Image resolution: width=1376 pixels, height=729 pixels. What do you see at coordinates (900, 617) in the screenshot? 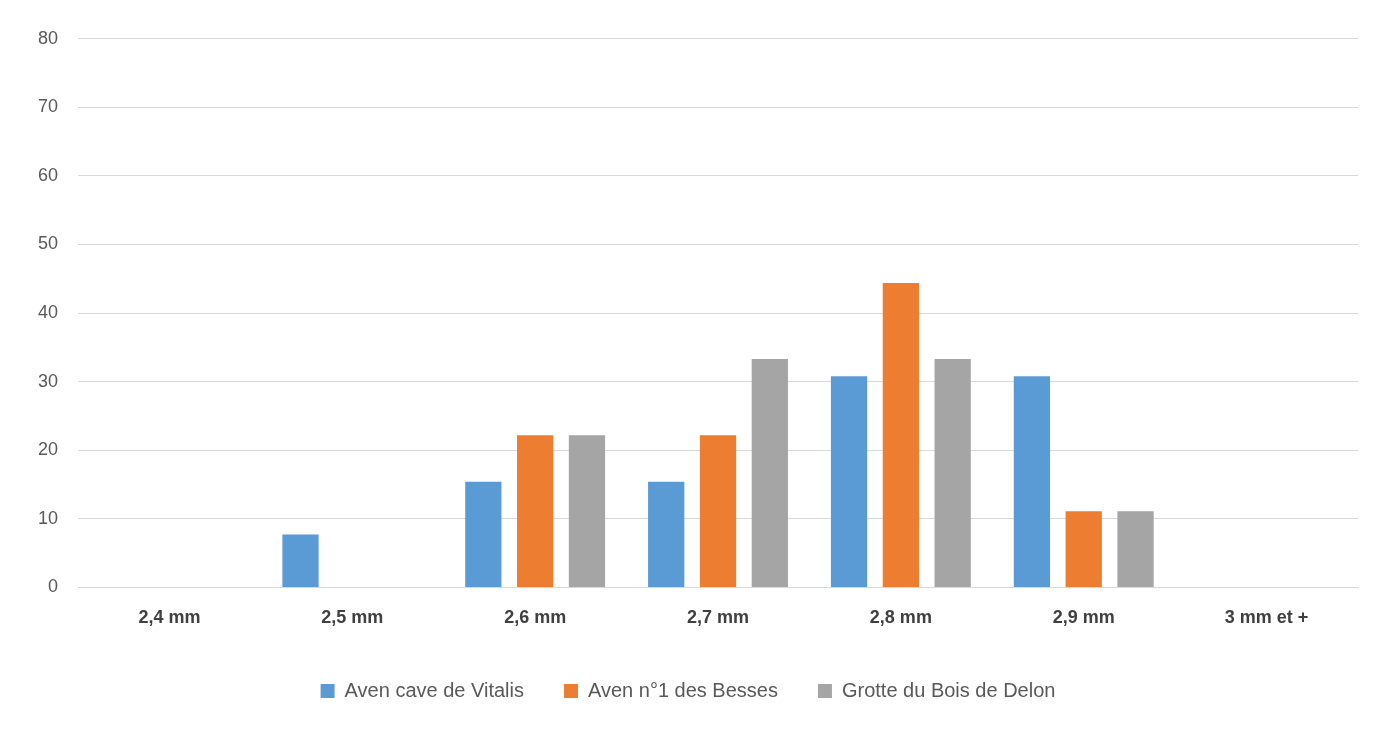
I see `x-tick-label: 2,8 mm` at bounding box center [900, 617].